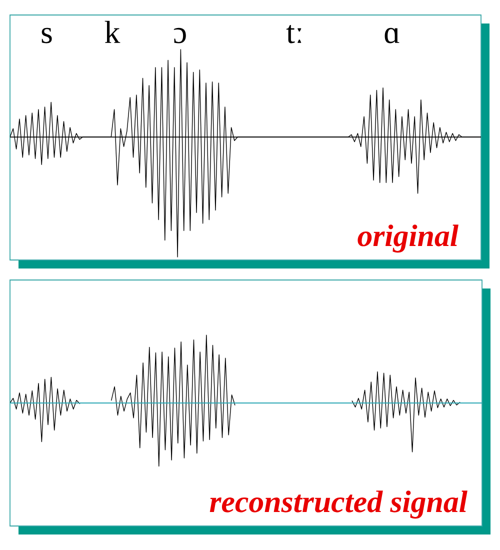 The height and width of the screenshot is (550, 500). What do you see at coordinates (294, 34) in the screenshot?
I see `text: tː` at bounding box center [294, 34].